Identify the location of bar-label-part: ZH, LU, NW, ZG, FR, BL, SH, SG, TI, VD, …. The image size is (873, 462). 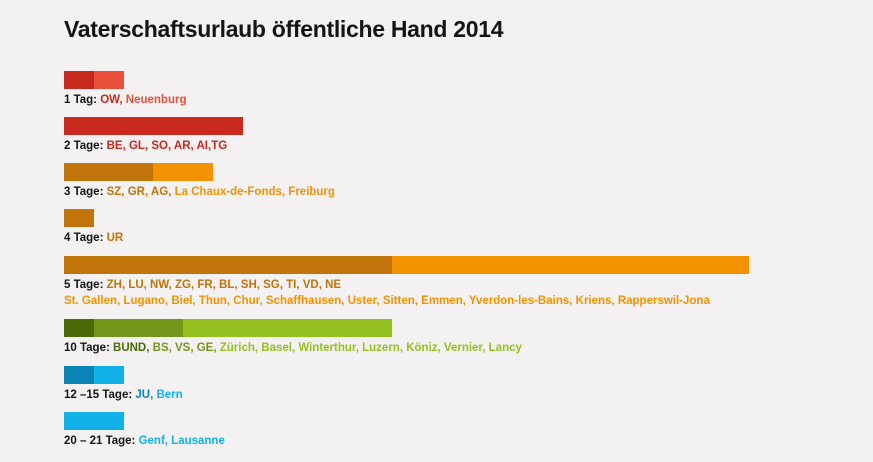
(222, 285).